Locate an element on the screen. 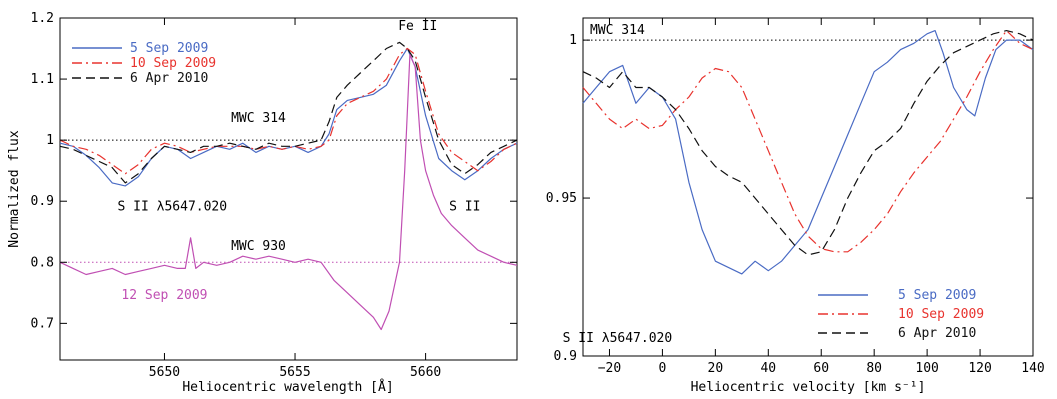 Image resolution: width=1057 pixels, height=399 pixels. left-annotation-1: MWC 314 is located at coordinates (258, 118).